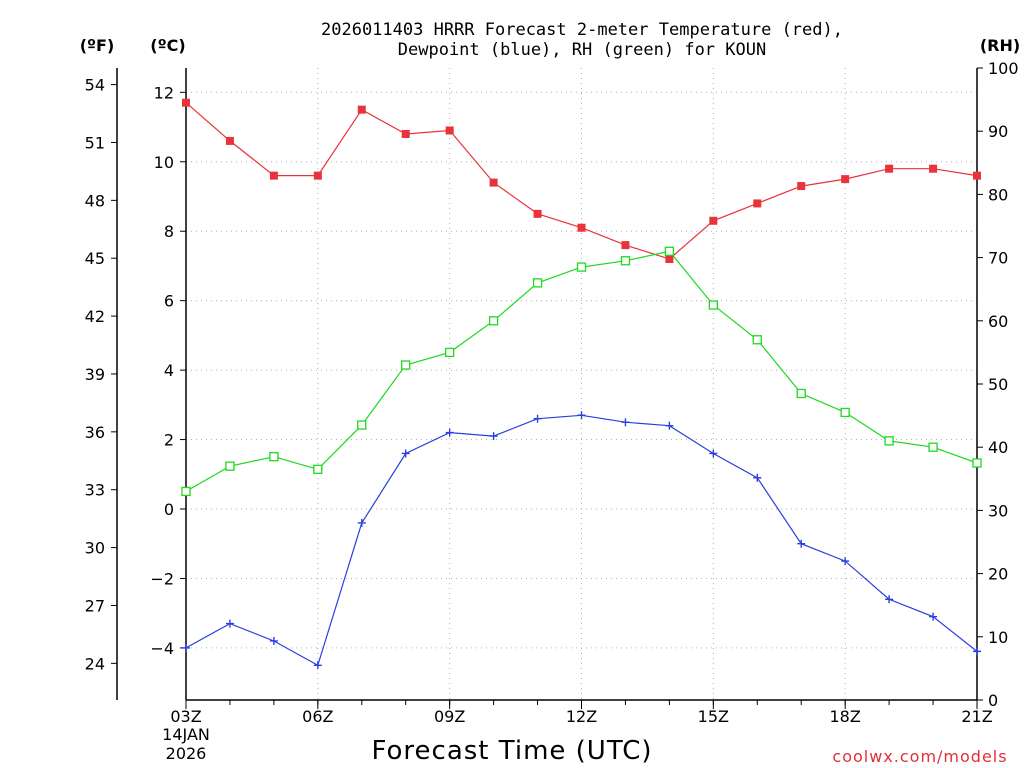 The width and height of the screenshot is (1024, 768). What do you see at coordinates (169, 509) in the screenshot?
I see `celsius-tick-label: 0` at bounding box center [169, 509].